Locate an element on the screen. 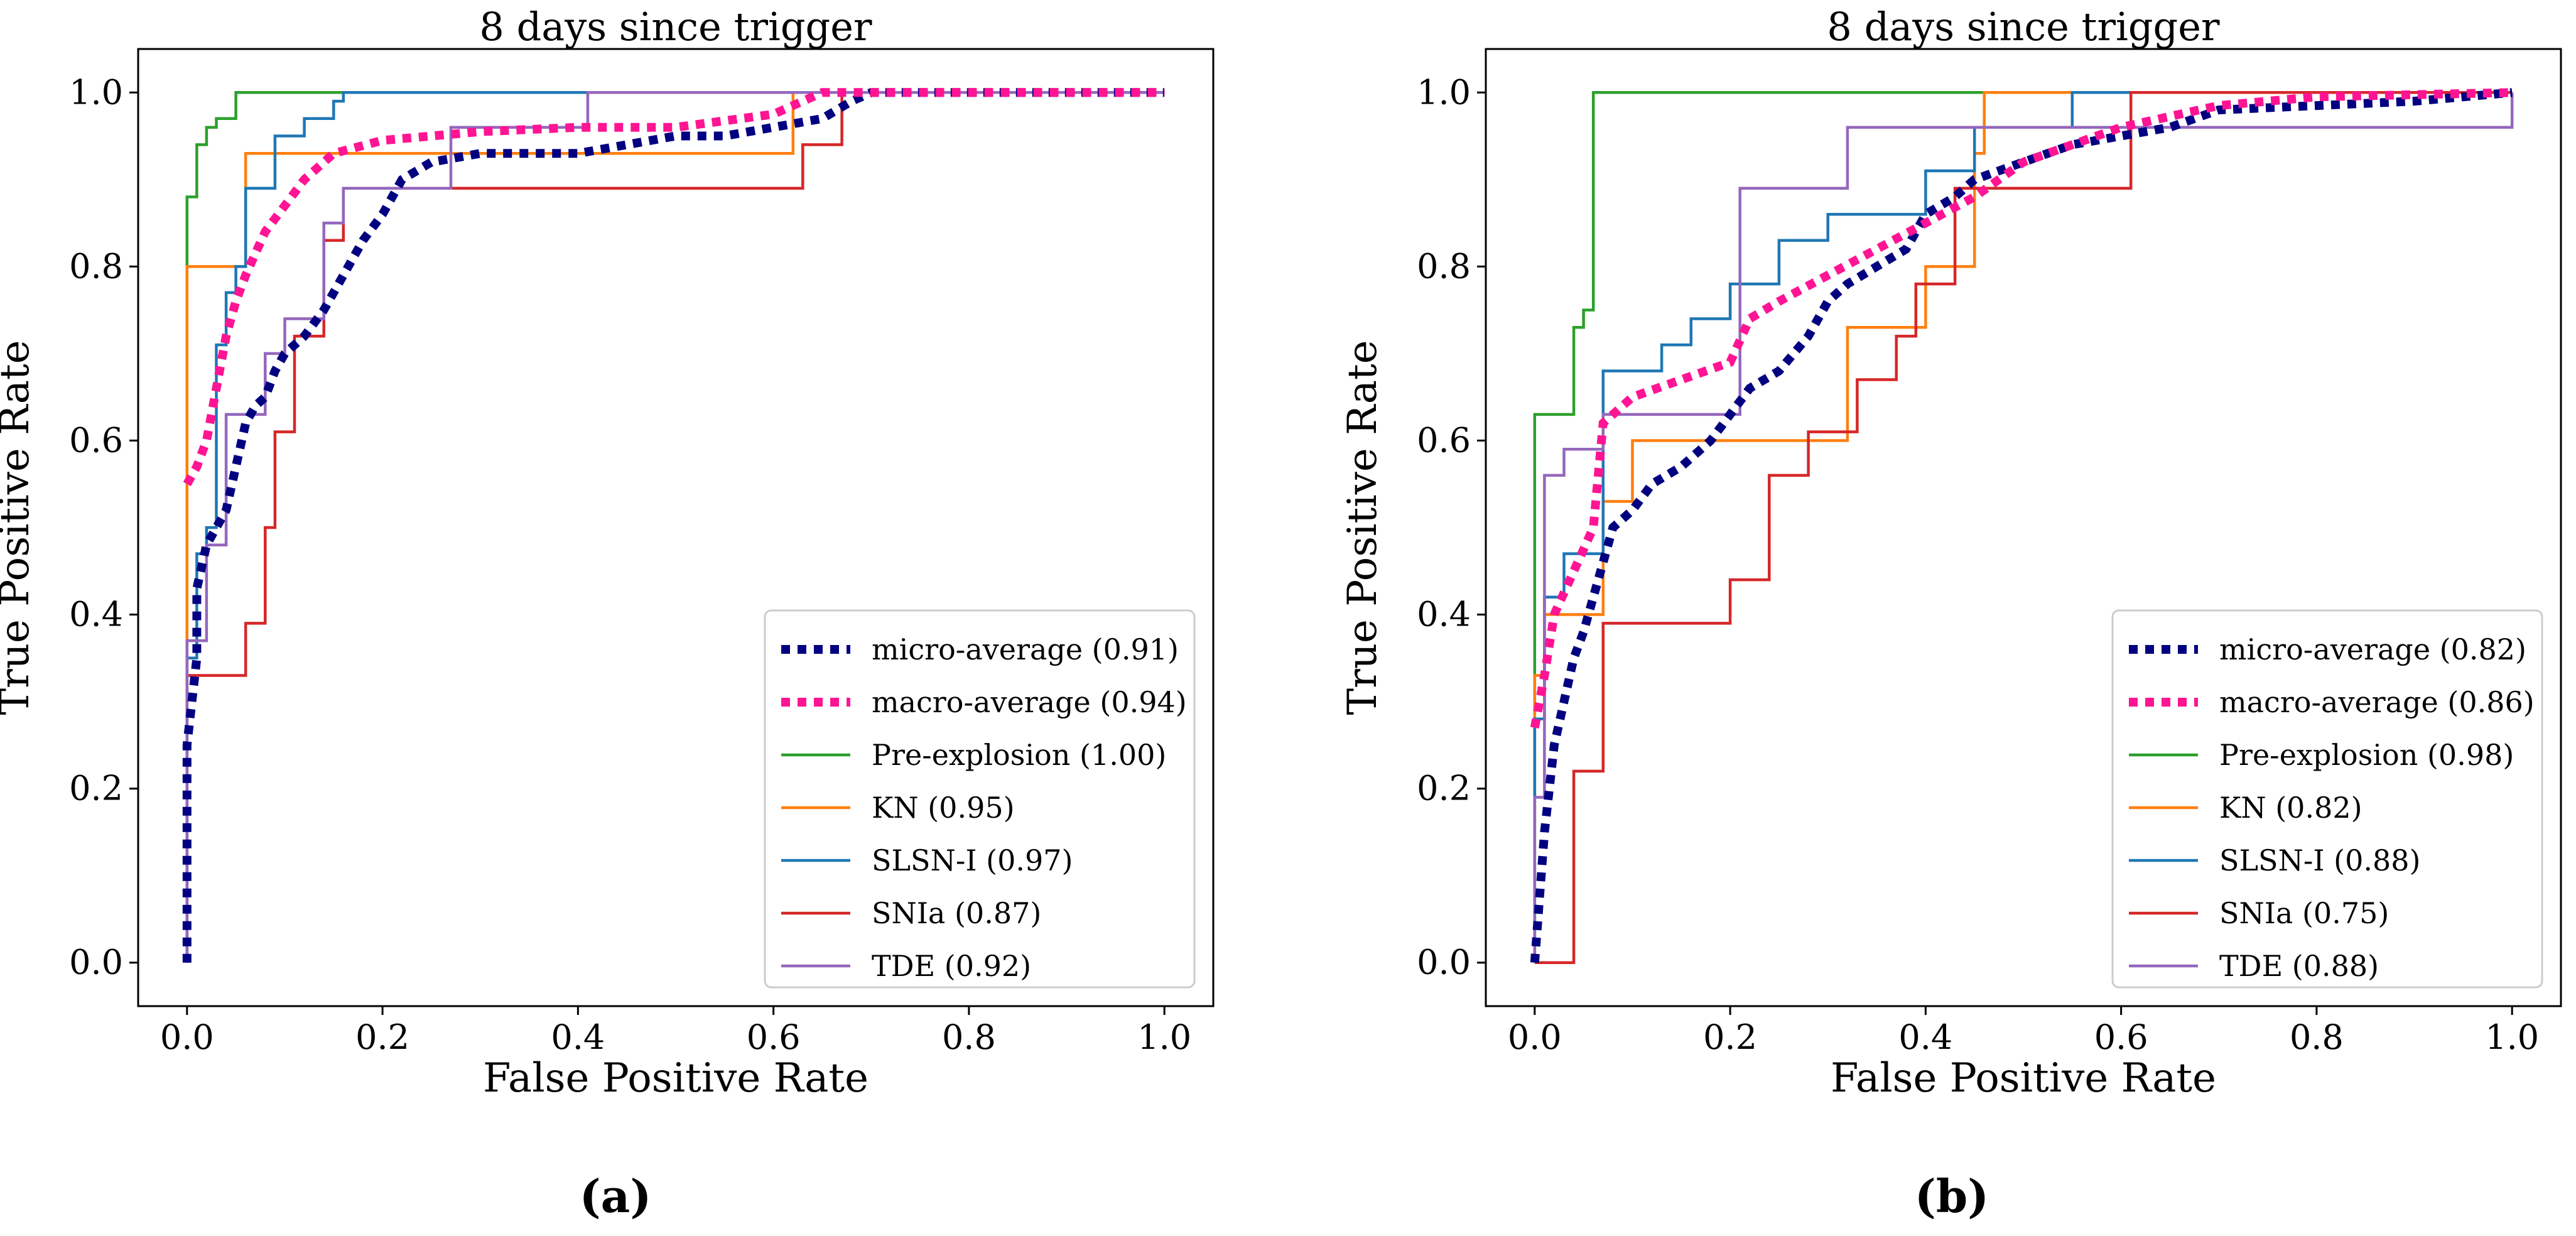  legend-entry-label: micro-average (0.82) is located at coordinates (2372, 649).